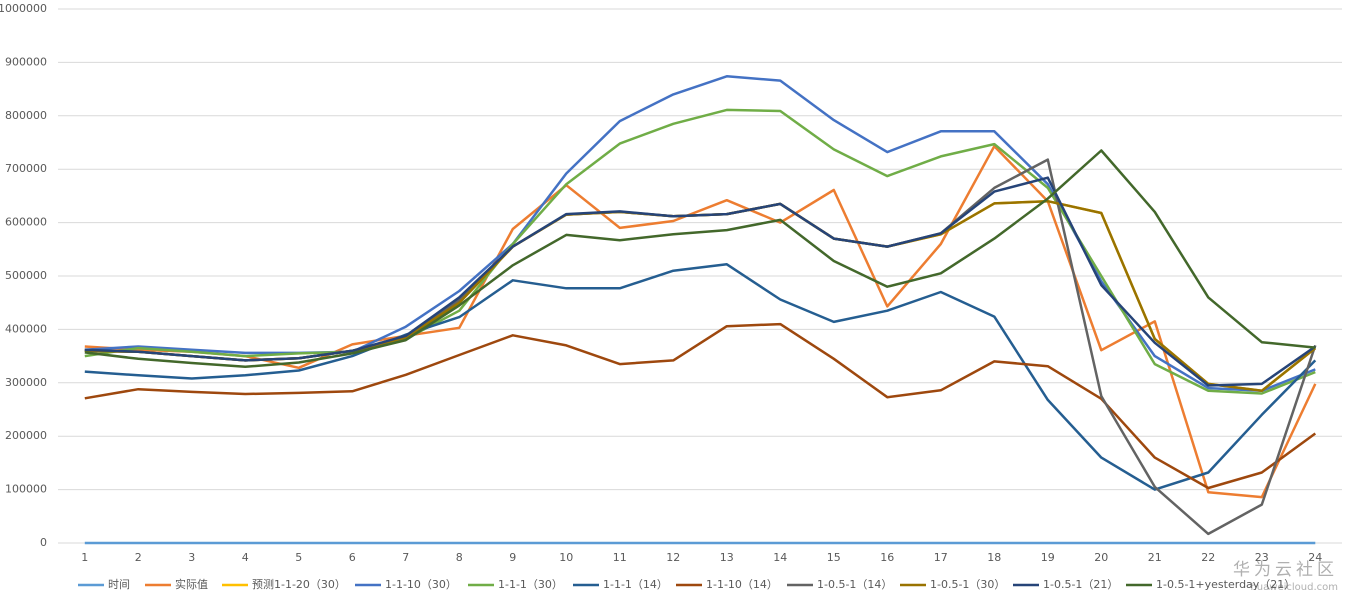  Describe the element at coordinates (26, 435) in the screenshot. I see `y-tick-label: 200000` at that location.